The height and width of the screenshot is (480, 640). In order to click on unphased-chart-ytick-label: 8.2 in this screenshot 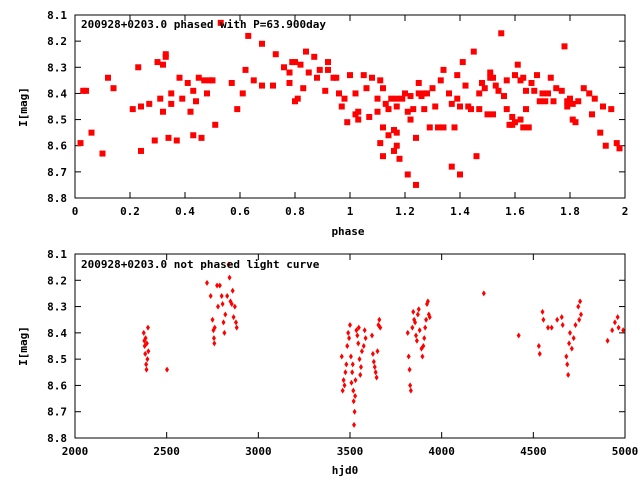, I will do `click(57, 280)`.